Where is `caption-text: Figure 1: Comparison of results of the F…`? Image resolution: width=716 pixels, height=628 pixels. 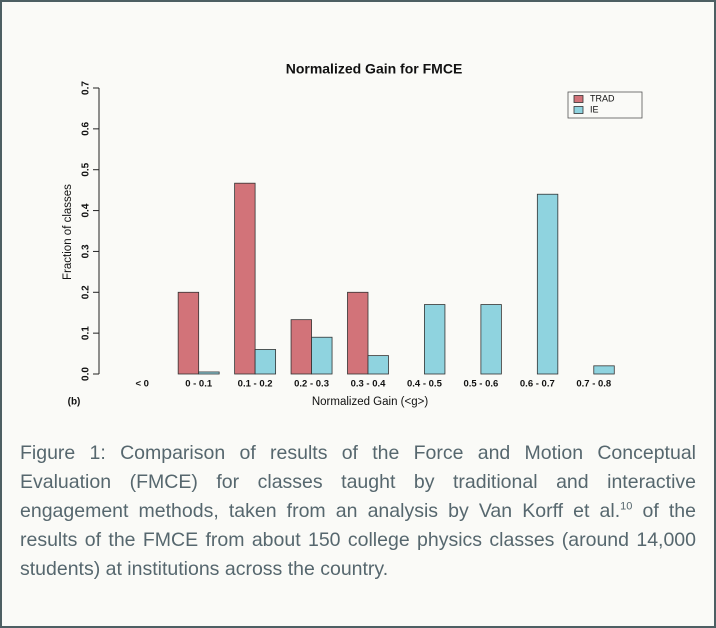
caption-text: Figure 1: Comparison of results of the F… is located at coordinates (358, 482).